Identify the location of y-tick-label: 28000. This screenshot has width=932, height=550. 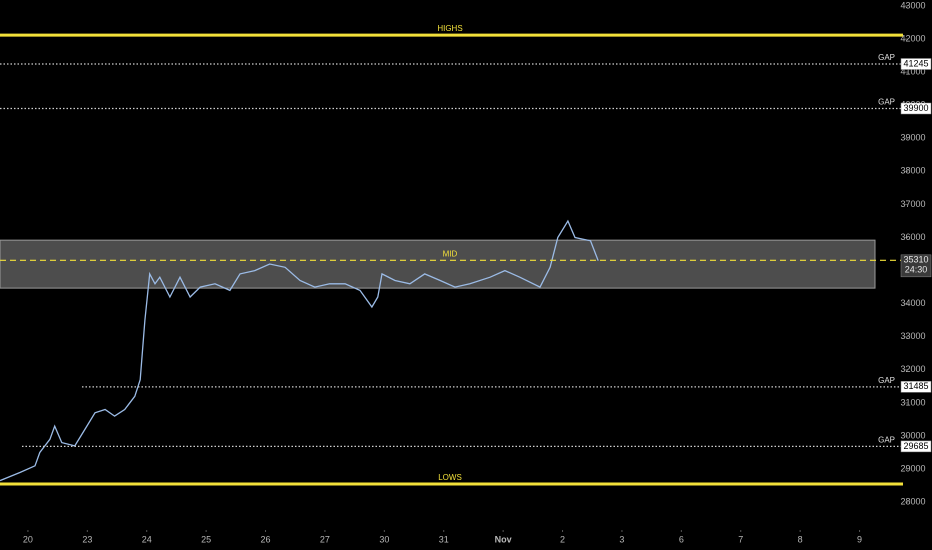
(912, 502).